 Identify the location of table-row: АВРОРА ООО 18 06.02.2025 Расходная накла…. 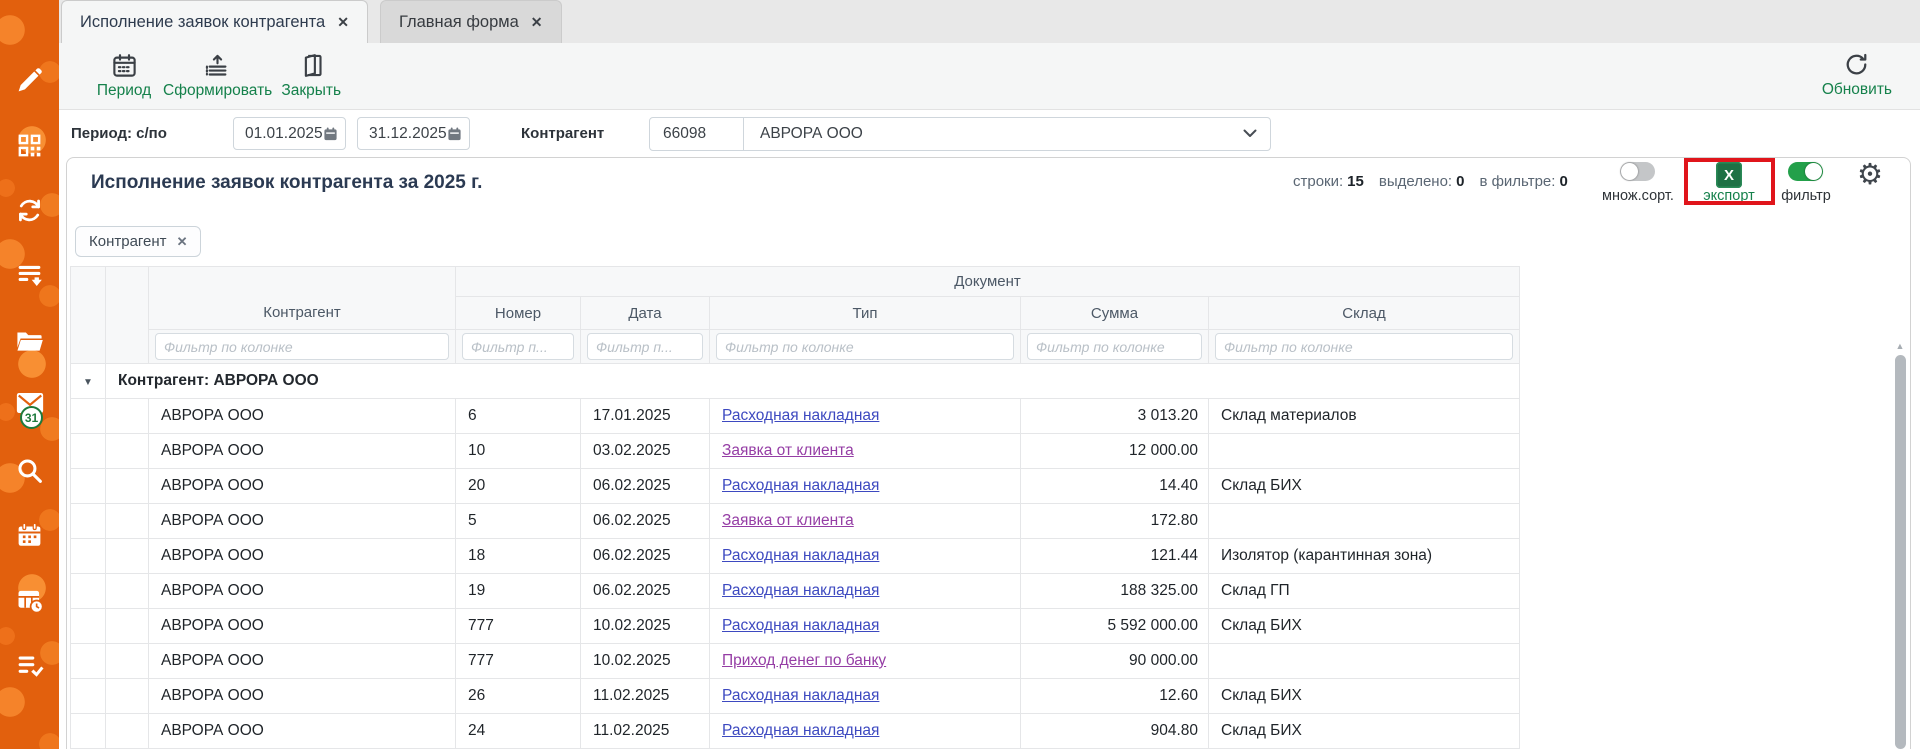
(795, 556).